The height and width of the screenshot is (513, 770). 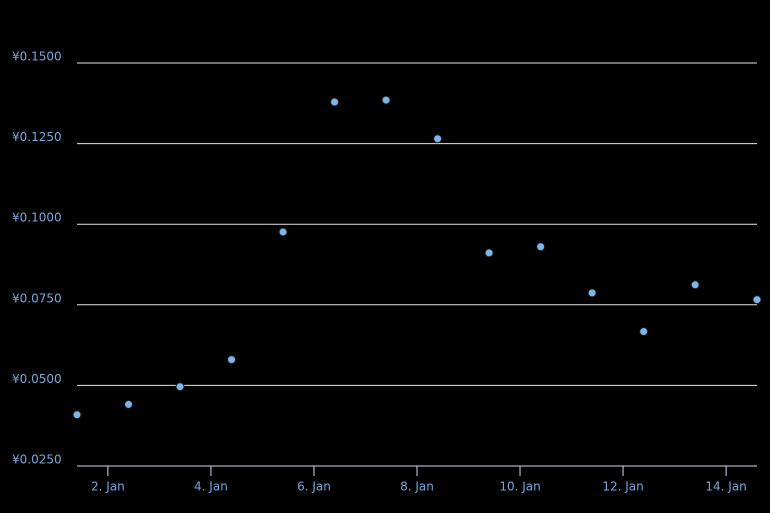 I want to click on x-tick-label: 6. Jan, so click(x=314, y=487).